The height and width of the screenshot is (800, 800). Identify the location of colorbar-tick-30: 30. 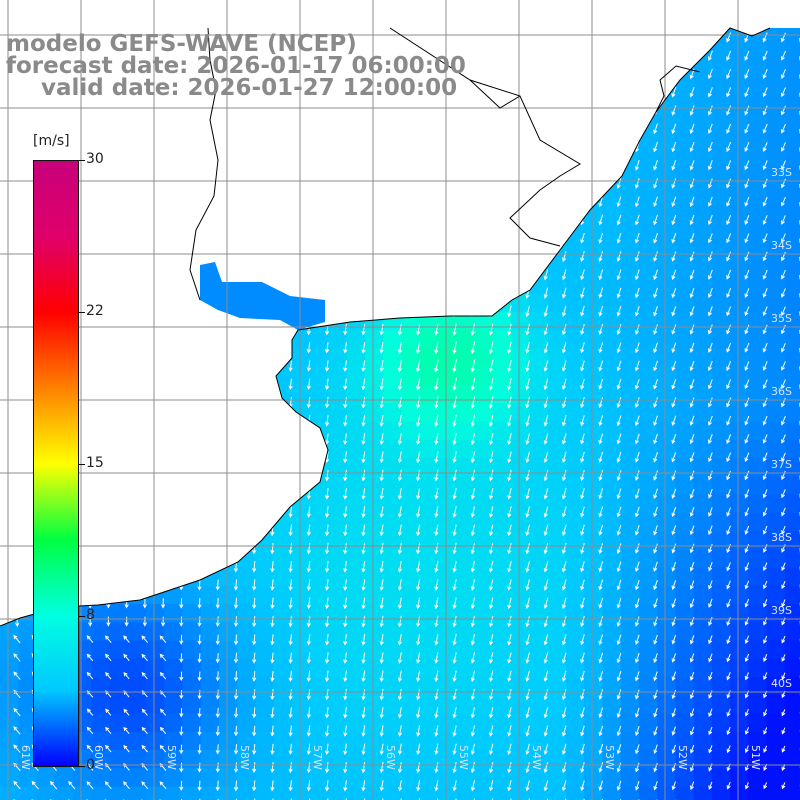
(95, 159).